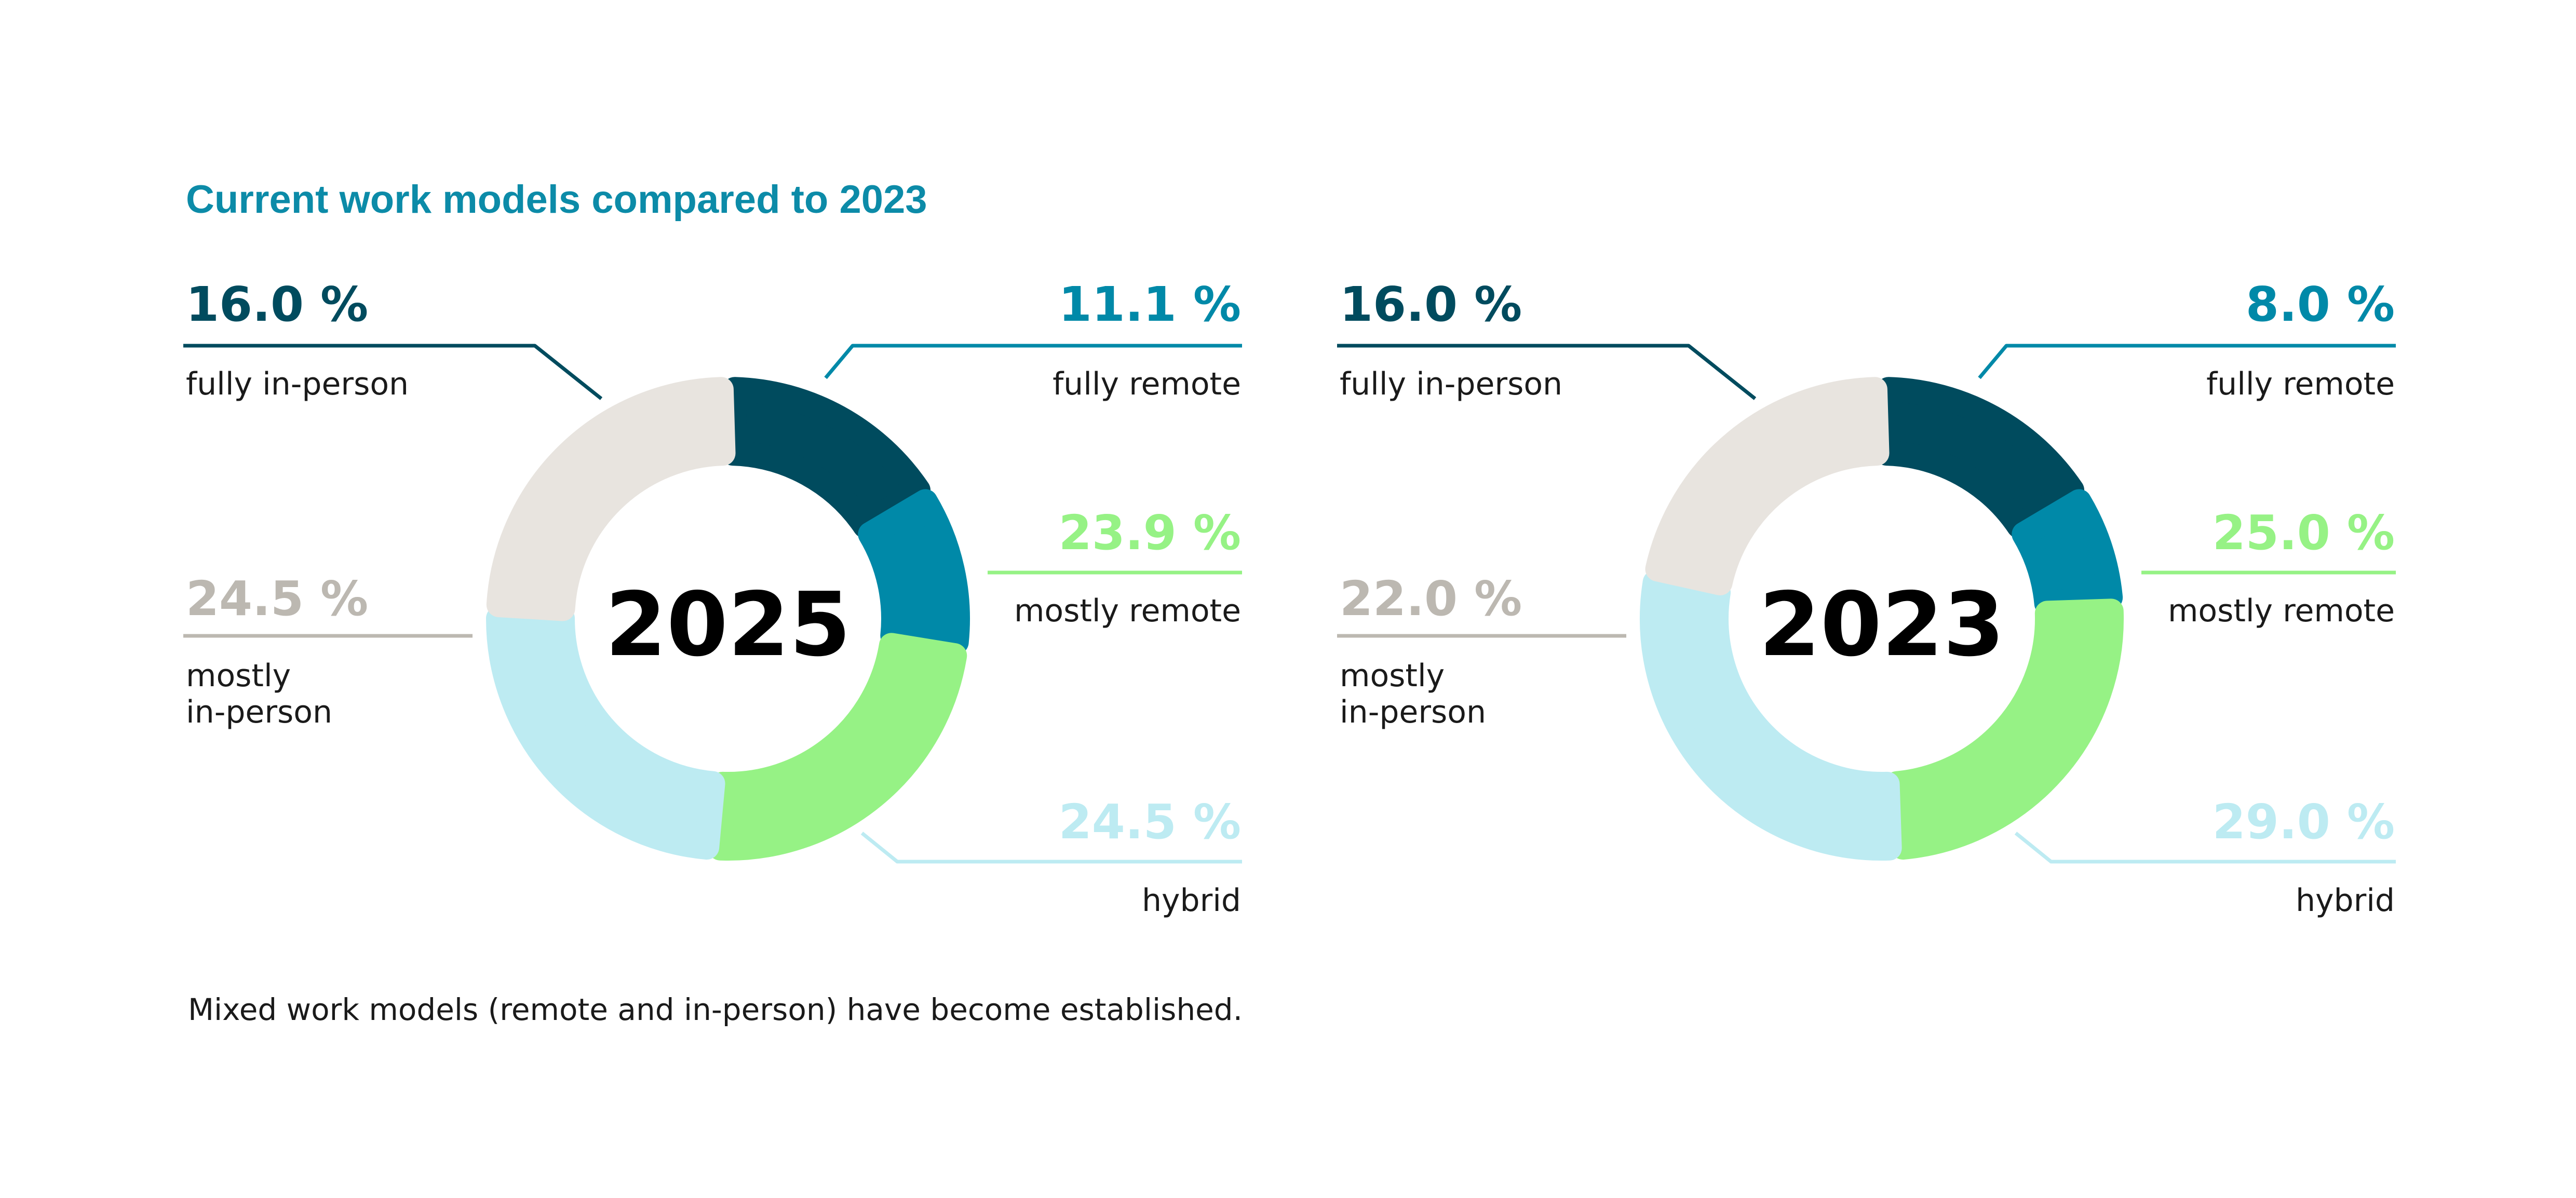 Image resolution: width=2576 pixels, height=1198 pixels. What do you see at coordinates (277, 599) in the screenshot?
I see `value-label-mostly-in-person: 24.5 %` at bounding box center [277, 599].